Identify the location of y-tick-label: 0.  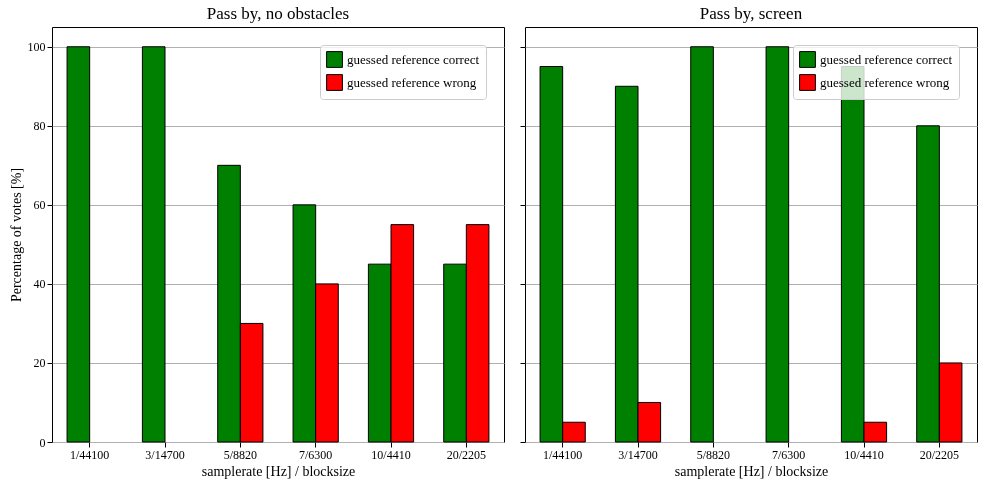
(42, 442).